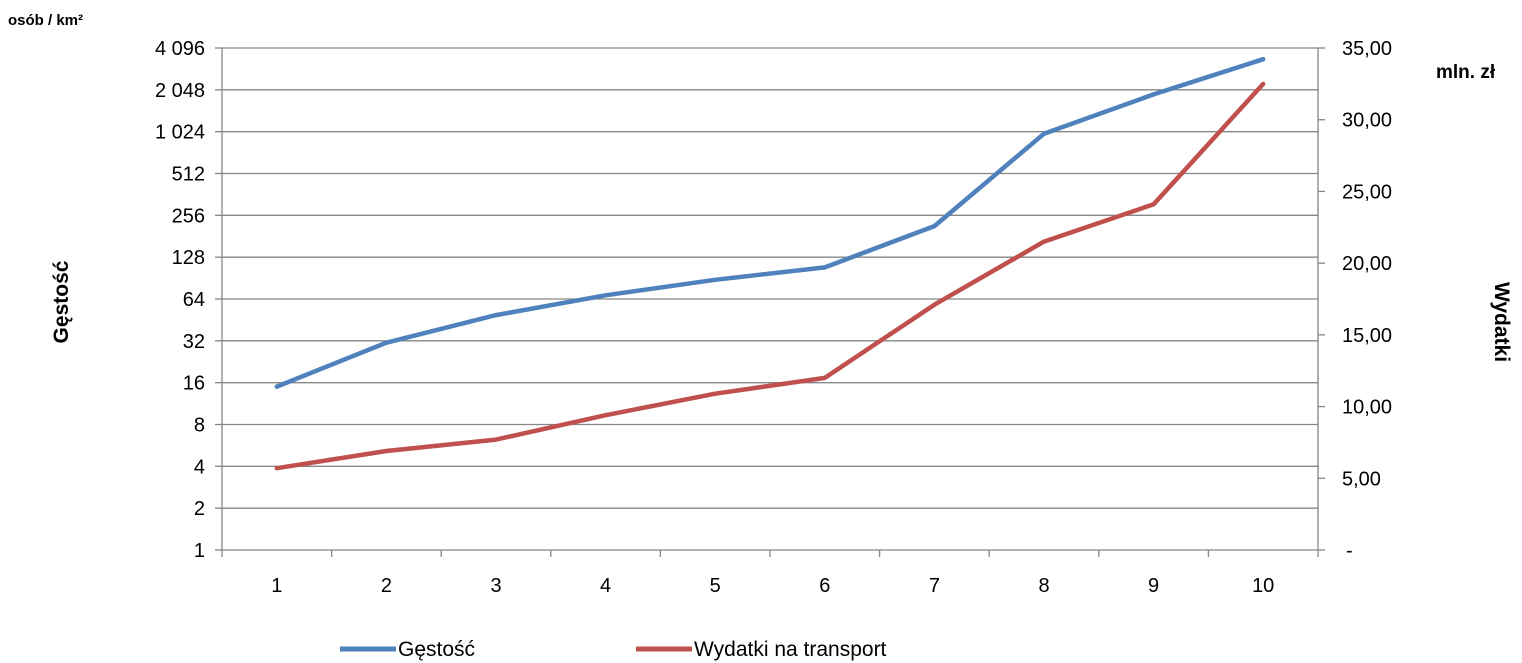 This screenshot has width=1522, height=663. Describe the element at coordinates (1367, 408) in the screenshot. I see `right-tick-label: 10,00` at that location.